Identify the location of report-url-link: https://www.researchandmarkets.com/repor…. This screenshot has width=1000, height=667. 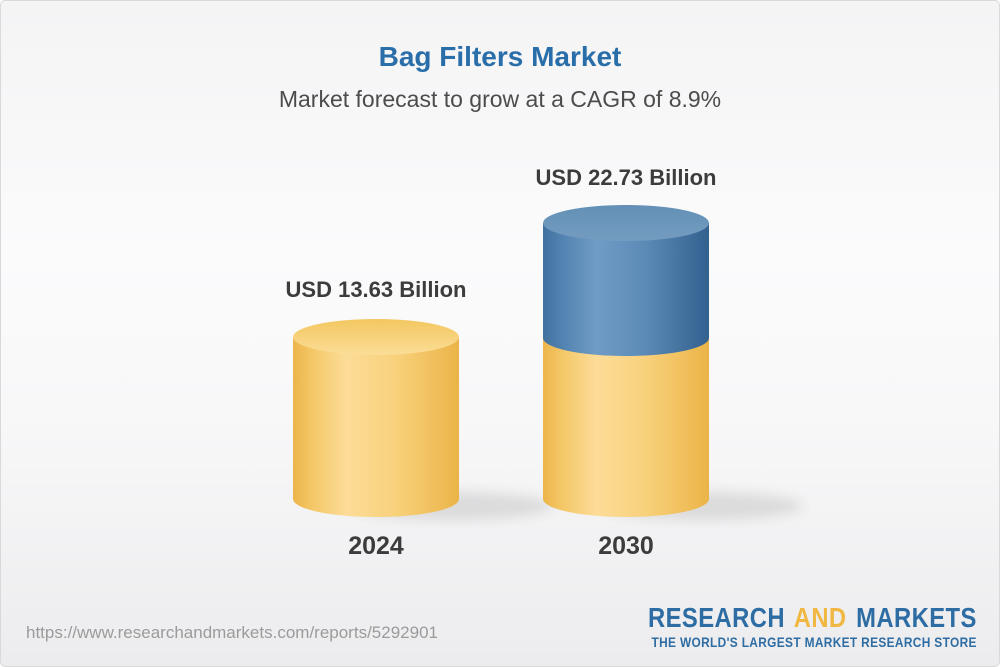
(232, 632).